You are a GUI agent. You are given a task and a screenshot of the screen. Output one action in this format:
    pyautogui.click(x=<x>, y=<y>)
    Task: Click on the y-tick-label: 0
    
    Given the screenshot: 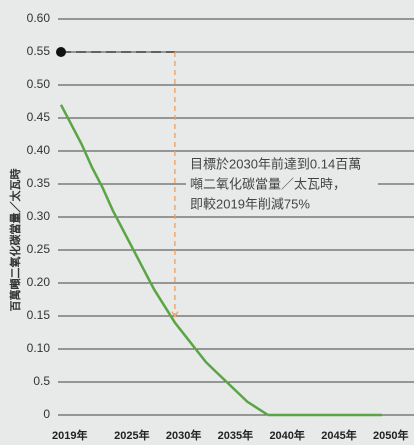 What is the action you would take?
    pyautogui.click(x=46, y=414)
    